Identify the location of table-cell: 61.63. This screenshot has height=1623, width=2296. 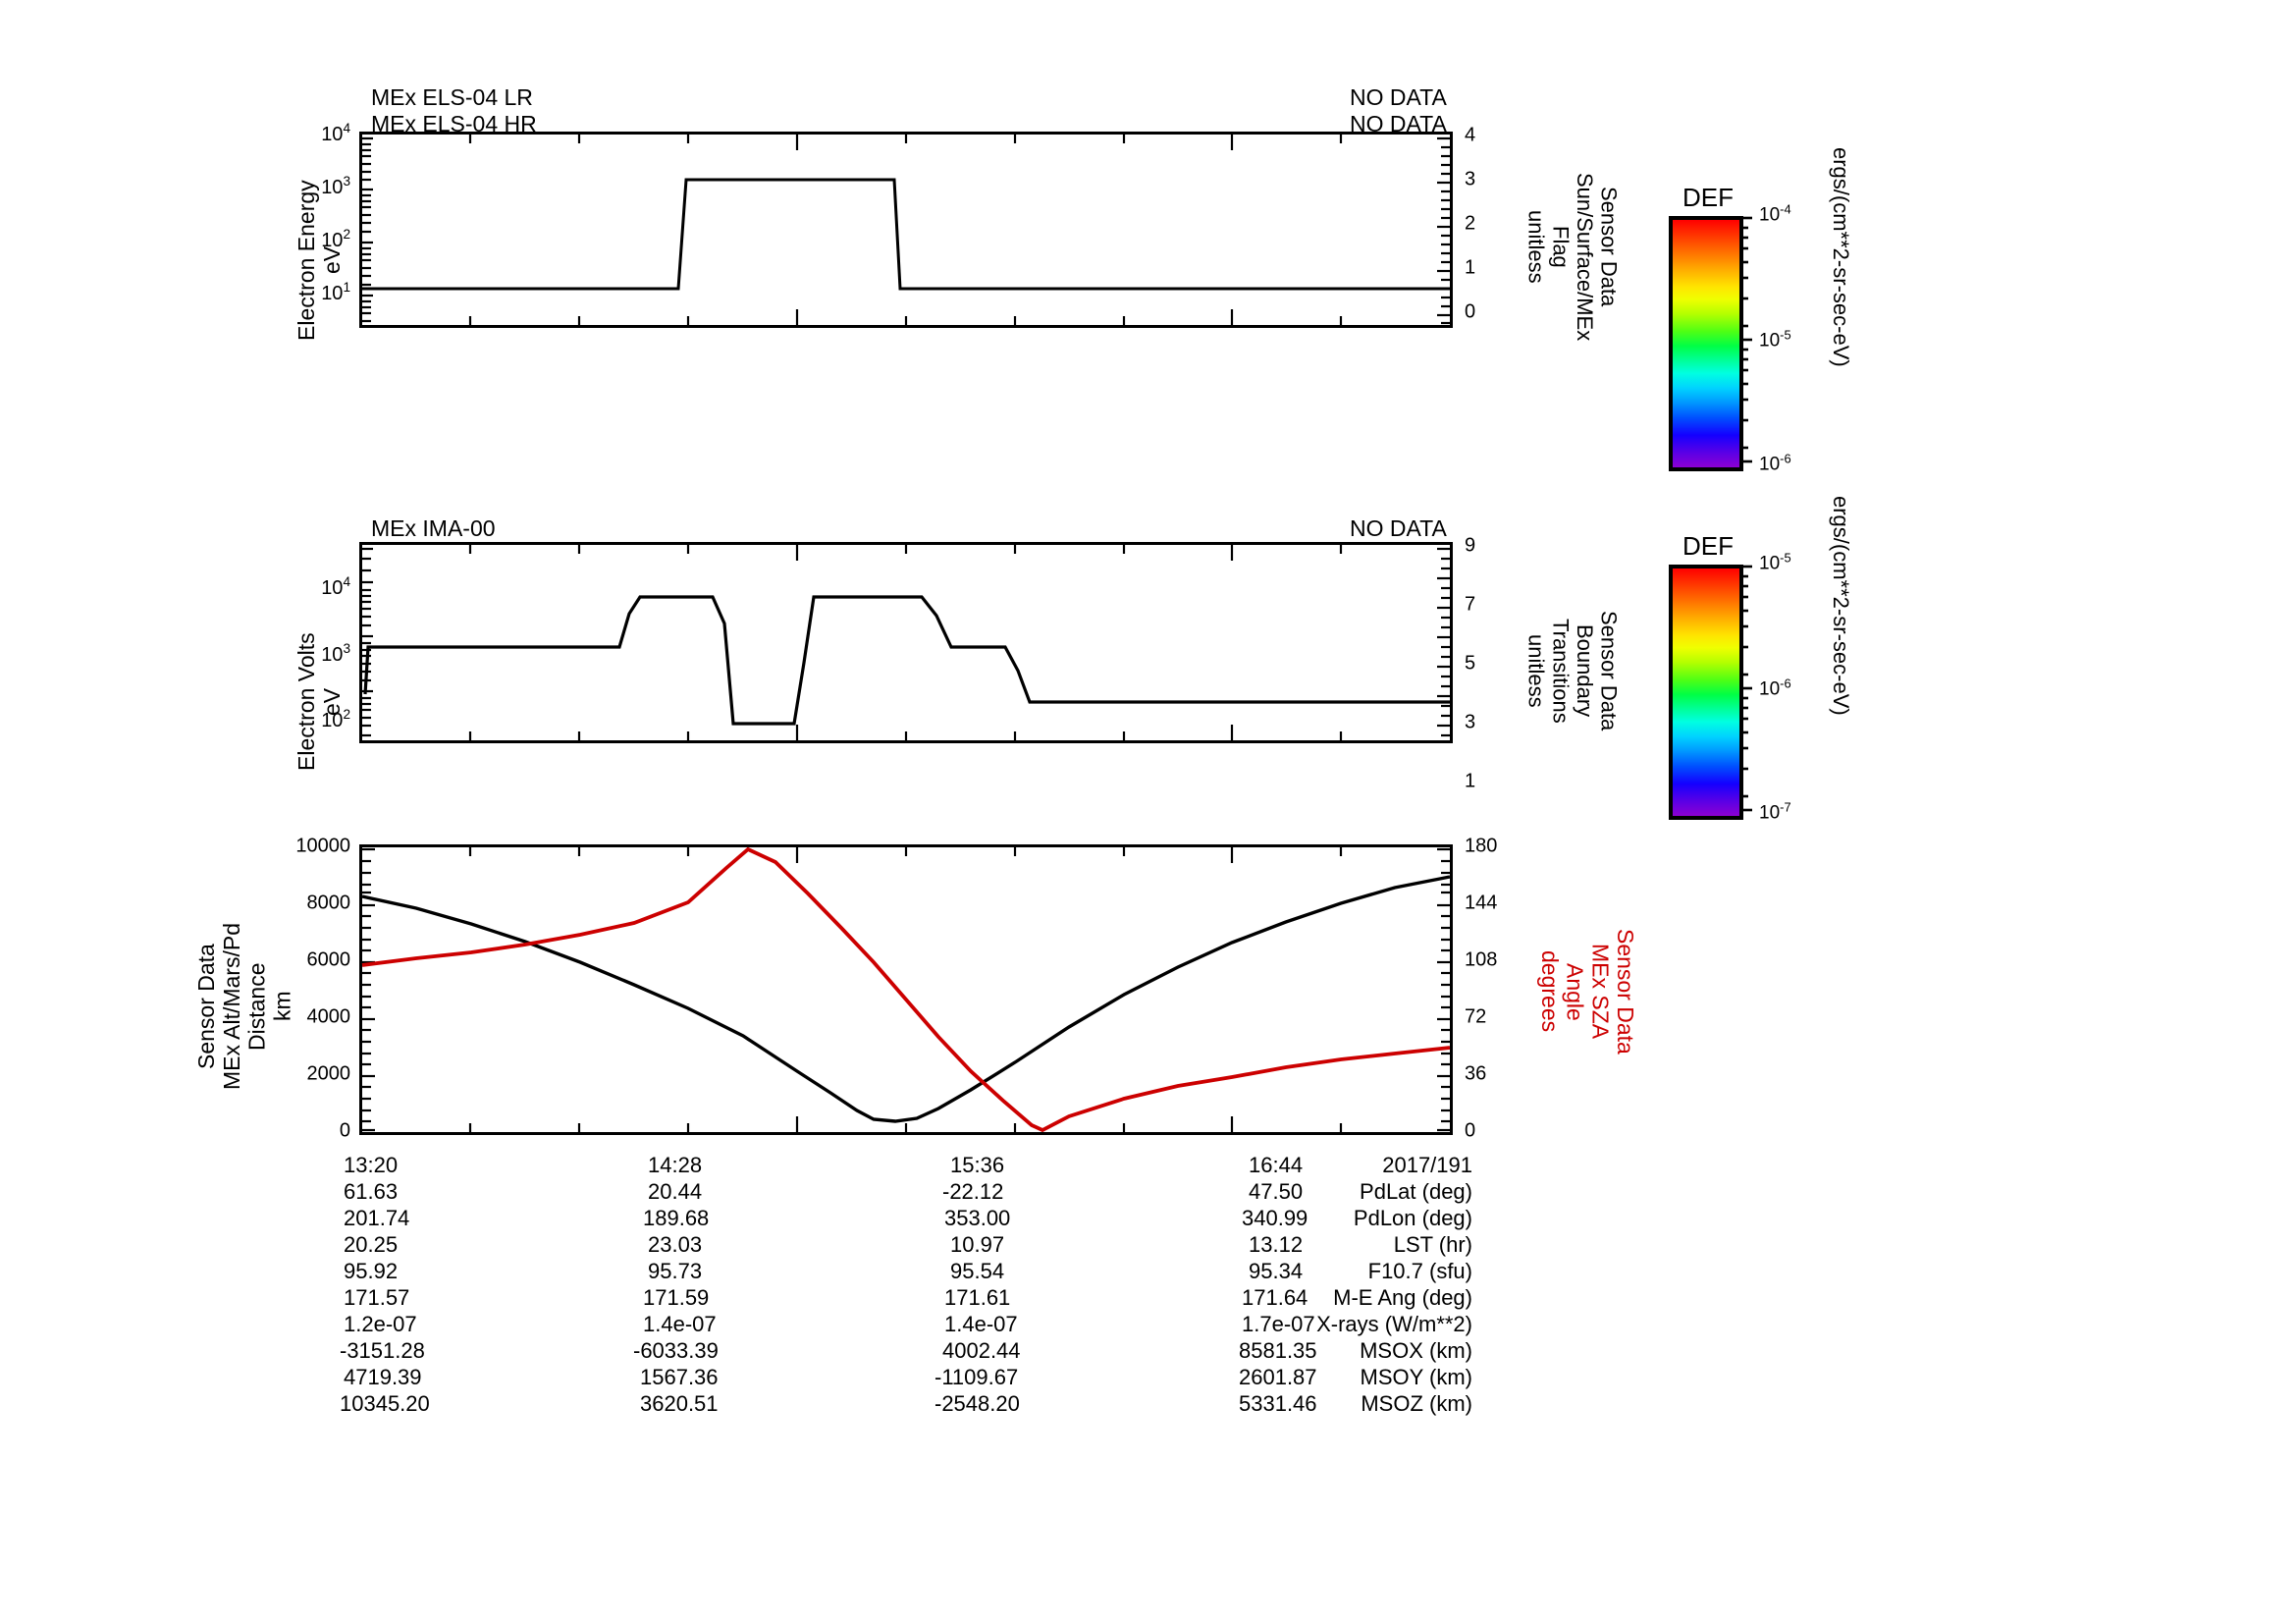
(371, 1191).